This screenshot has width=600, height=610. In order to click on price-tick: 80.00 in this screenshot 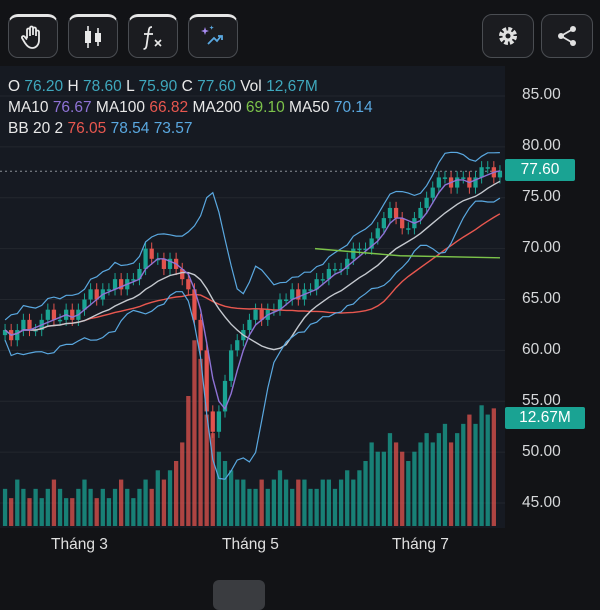, I will do `click(541, 145)`.